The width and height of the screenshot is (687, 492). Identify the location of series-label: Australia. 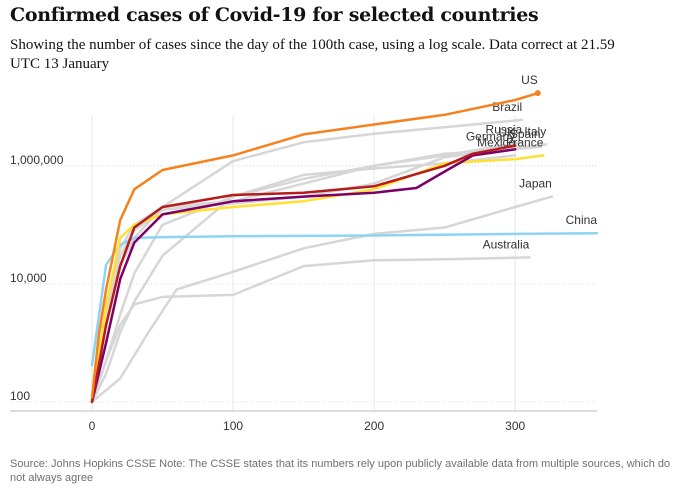
(506, 244).